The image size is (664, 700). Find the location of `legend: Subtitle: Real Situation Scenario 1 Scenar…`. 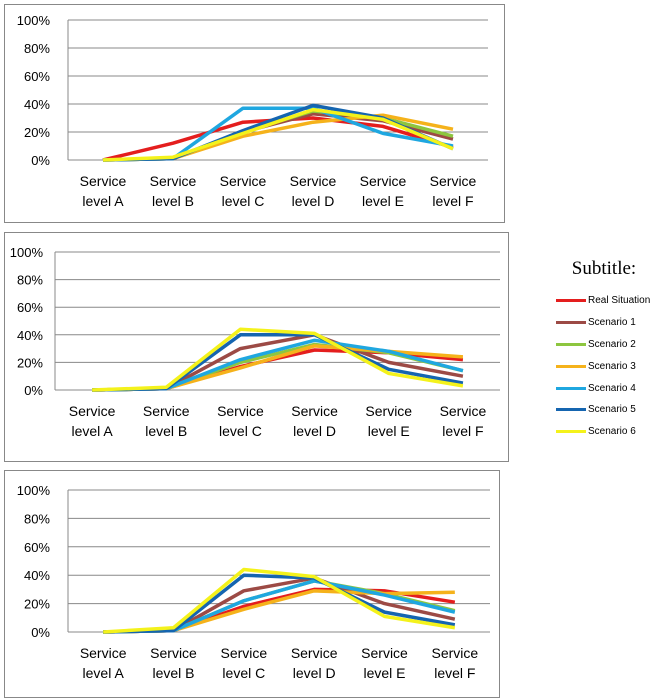

legend: Subtitle: Real Situation Scenario 1 Scenar… is located at coordinates (607, 350).